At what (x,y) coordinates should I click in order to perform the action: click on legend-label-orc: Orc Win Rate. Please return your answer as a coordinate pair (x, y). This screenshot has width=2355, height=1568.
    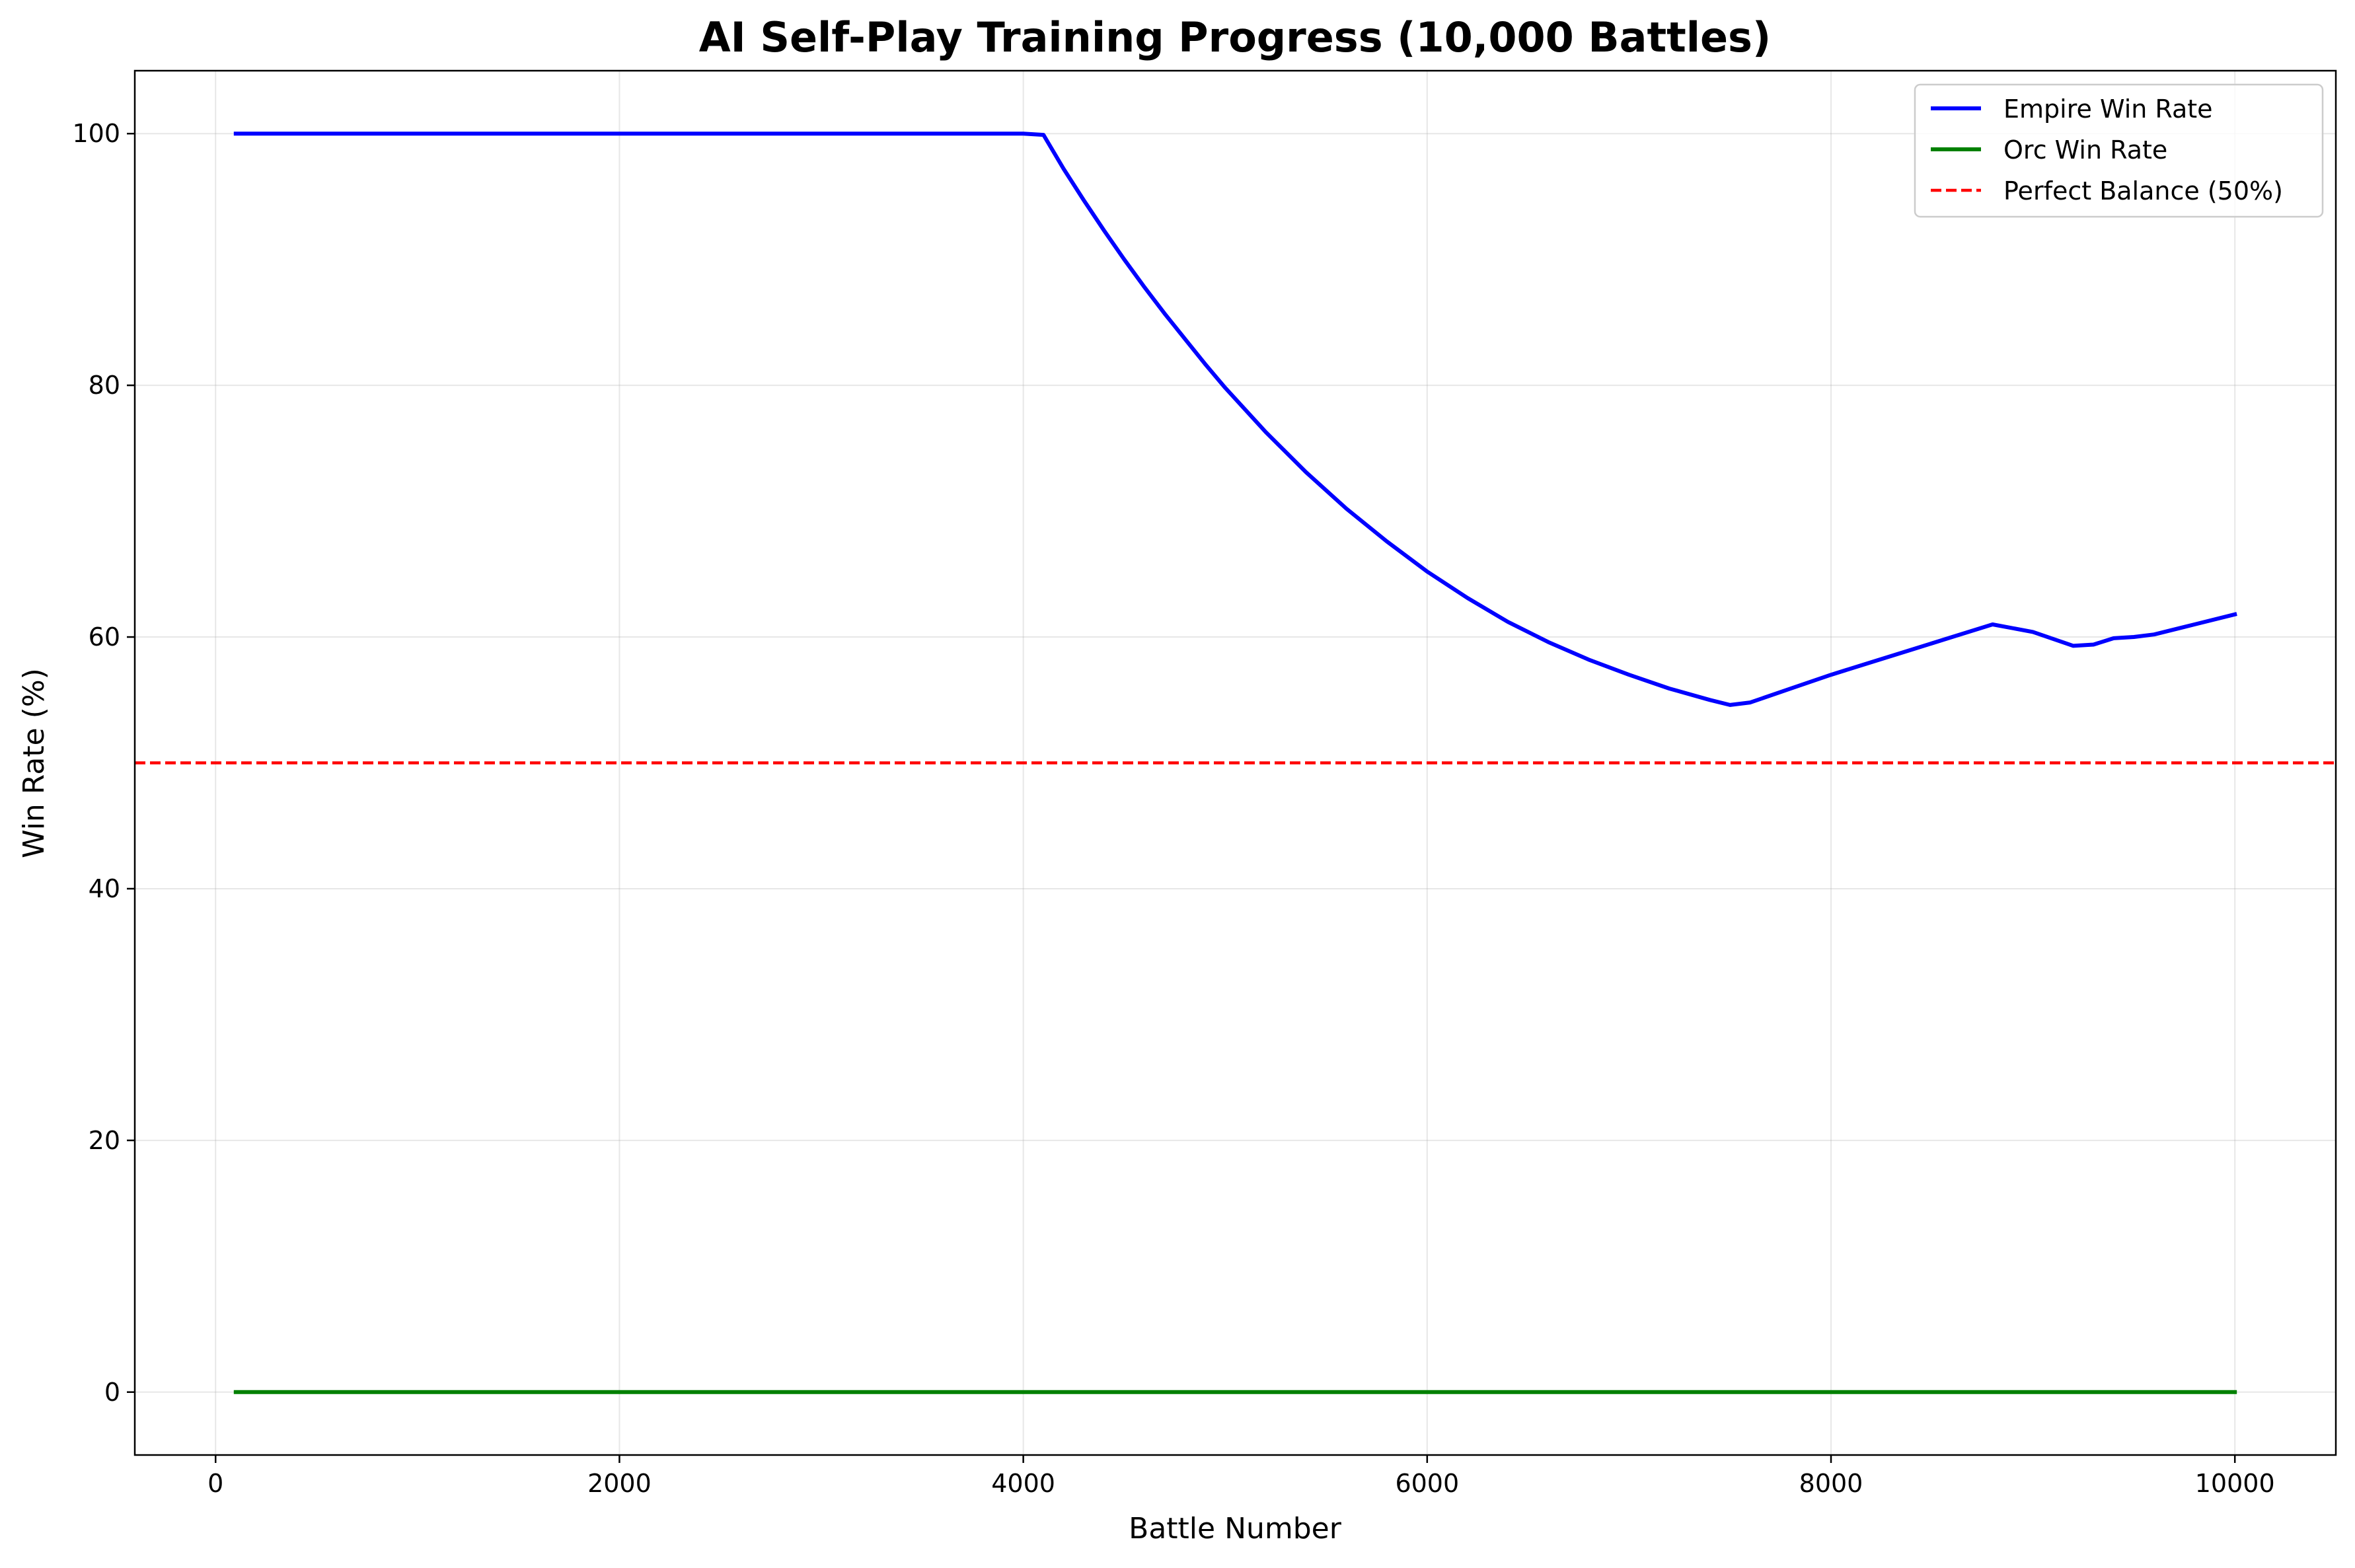
    Looking at the image, I should click on (2085, 150).